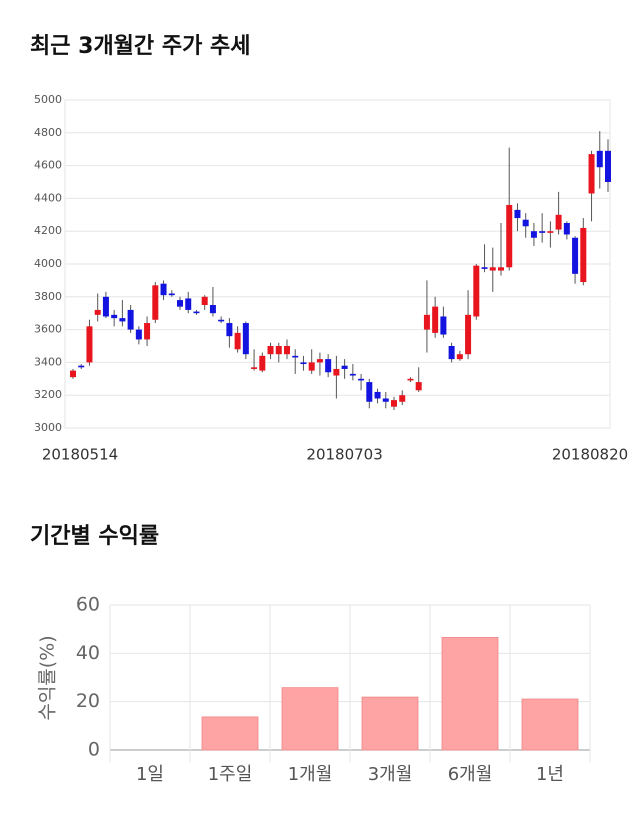  What do you see at coordinates (48, 361) in the screenshot?
I see `y-tick-label: 3400` at bounding box center [48, 361].